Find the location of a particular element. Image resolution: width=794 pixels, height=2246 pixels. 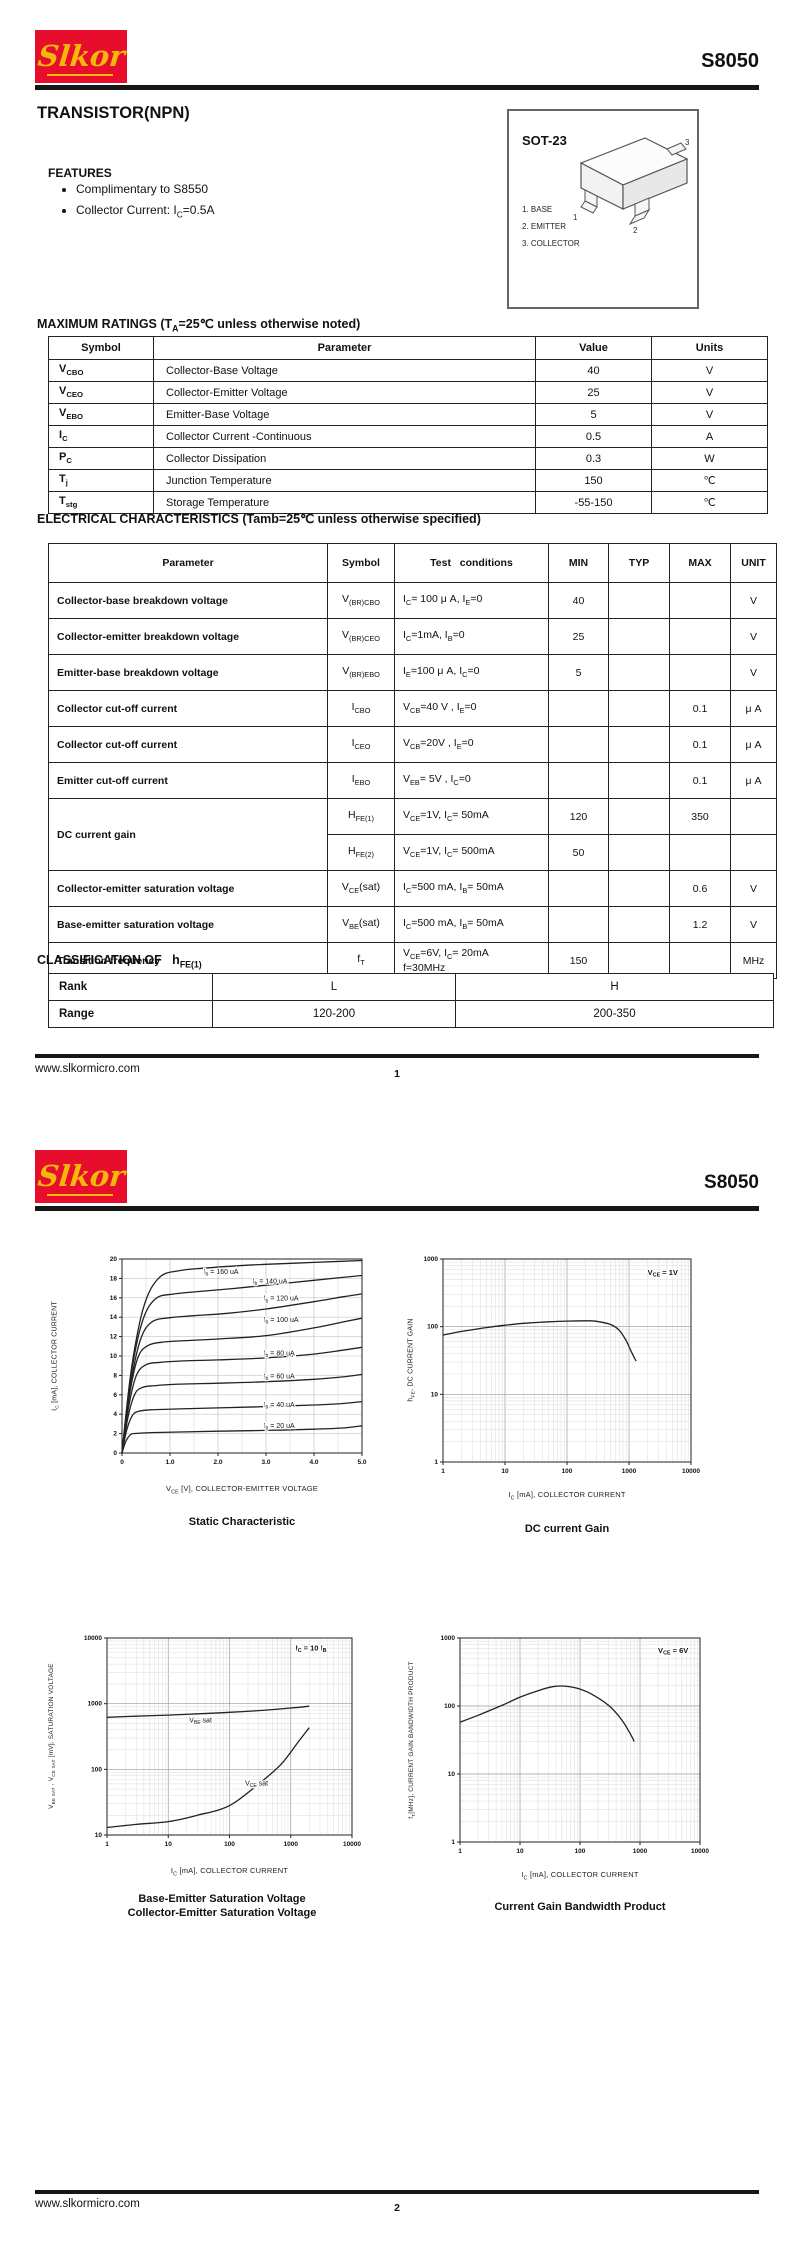

column-header: Units is located at coordinates (709, 348).